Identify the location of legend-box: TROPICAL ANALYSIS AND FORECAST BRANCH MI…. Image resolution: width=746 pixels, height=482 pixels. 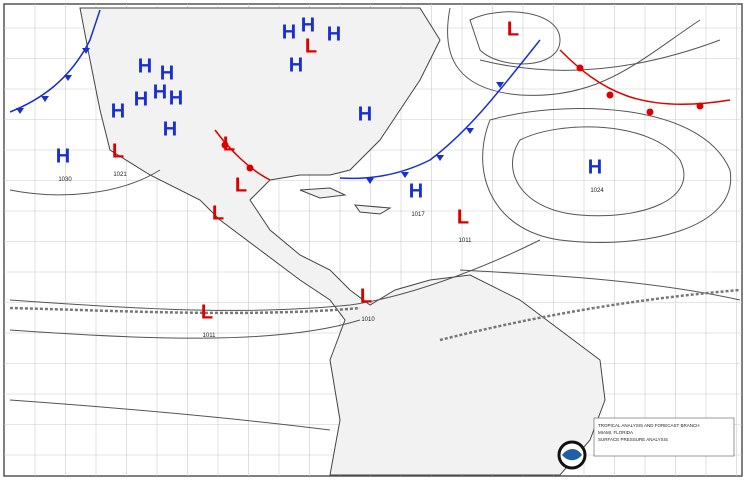
(646, 443).